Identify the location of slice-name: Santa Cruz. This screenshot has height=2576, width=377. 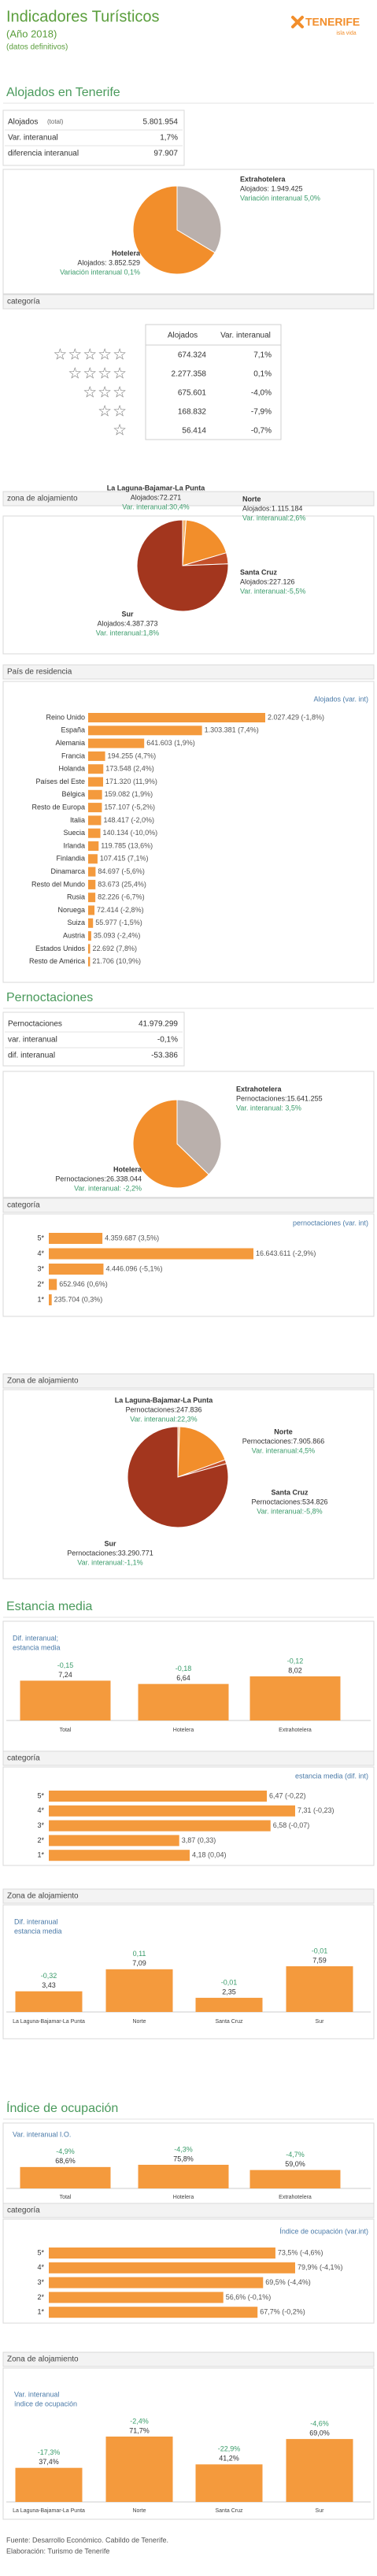
(259, 572).